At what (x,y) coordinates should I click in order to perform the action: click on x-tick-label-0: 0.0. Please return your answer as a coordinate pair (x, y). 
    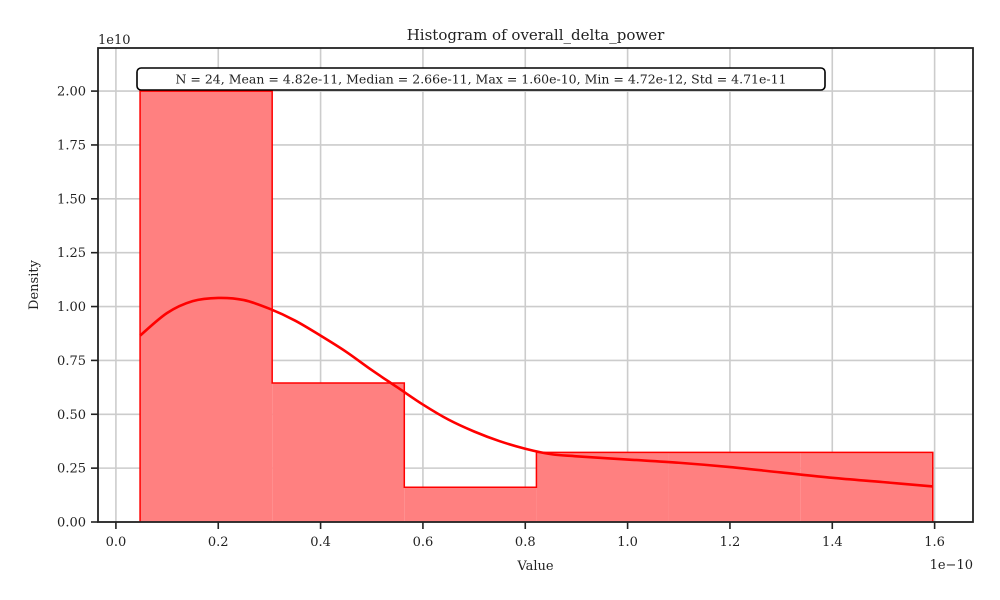
    Looking at the image, I should click on (116, 542).